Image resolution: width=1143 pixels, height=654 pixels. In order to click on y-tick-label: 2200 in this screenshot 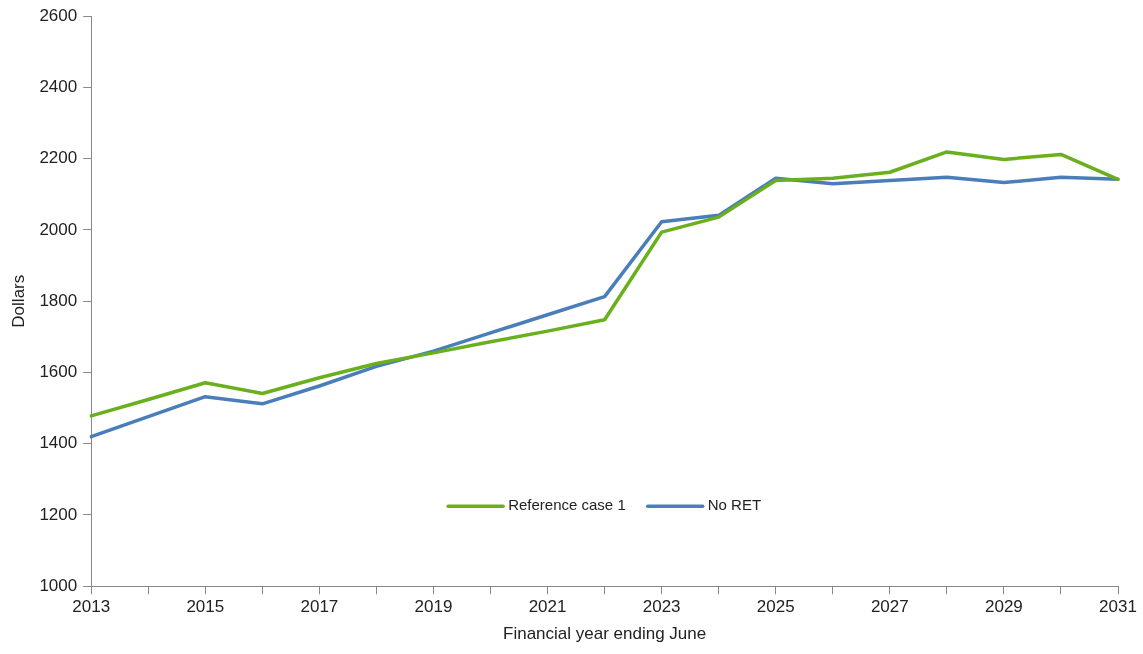, I will do `click(58, 158)`.